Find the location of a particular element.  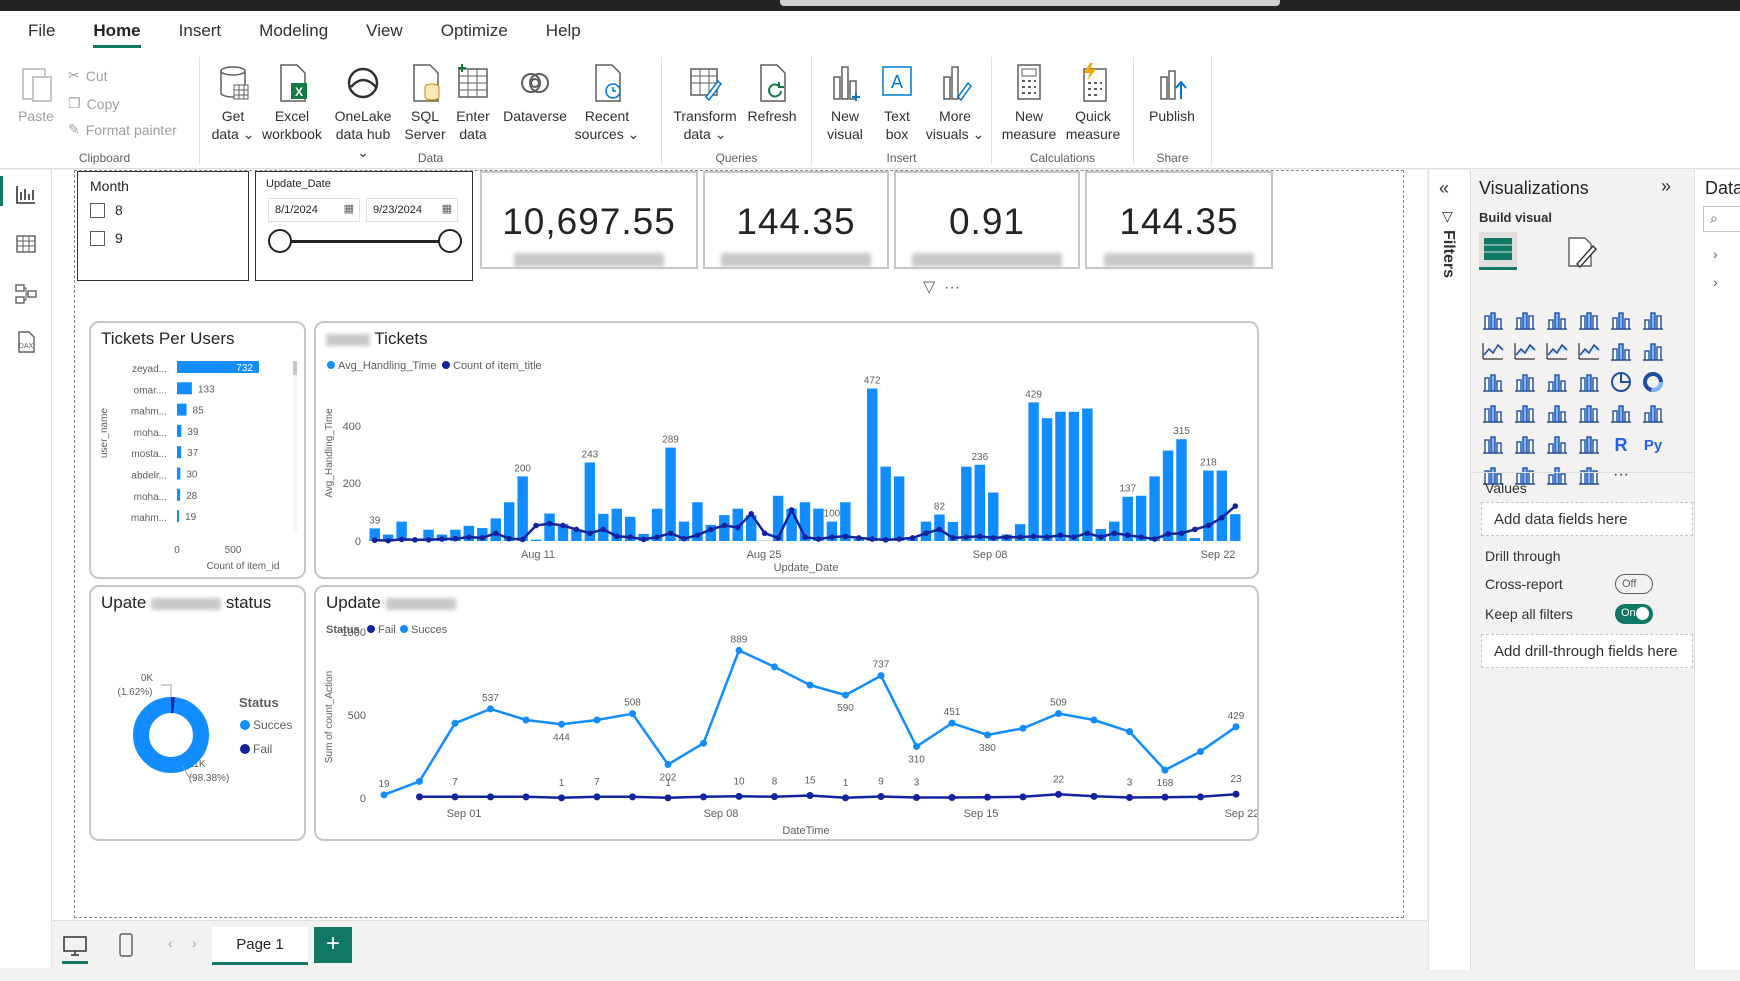

onelake-button: OneLake data hub ⌄ is located at coordinates (363, 112).